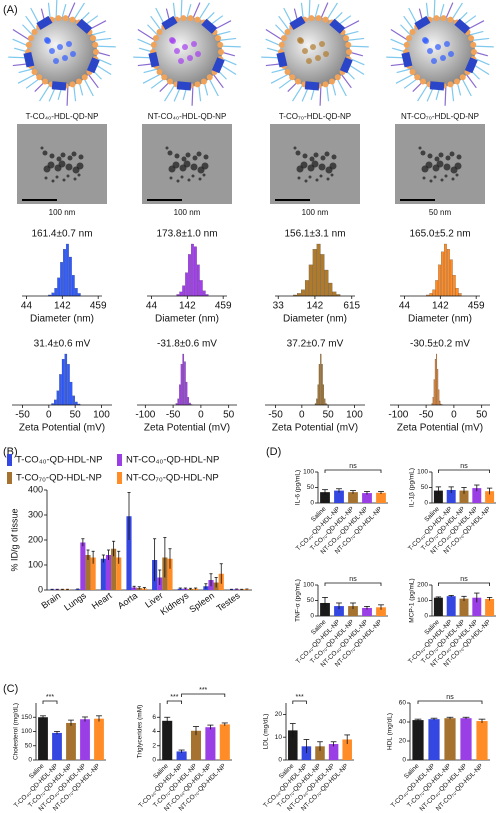 This screenshot has height=813, width=501. I want to click on x-tick-label: 0, so click(201, 415).